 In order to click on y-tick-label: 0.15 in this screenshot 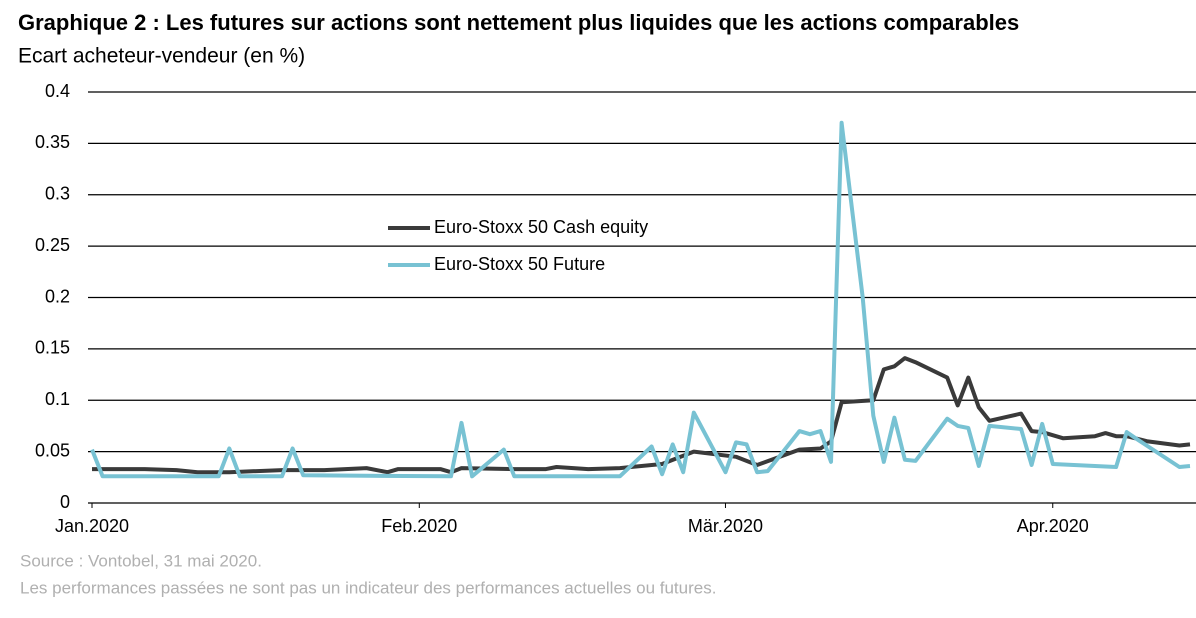, I will do `click(52, 348)`.